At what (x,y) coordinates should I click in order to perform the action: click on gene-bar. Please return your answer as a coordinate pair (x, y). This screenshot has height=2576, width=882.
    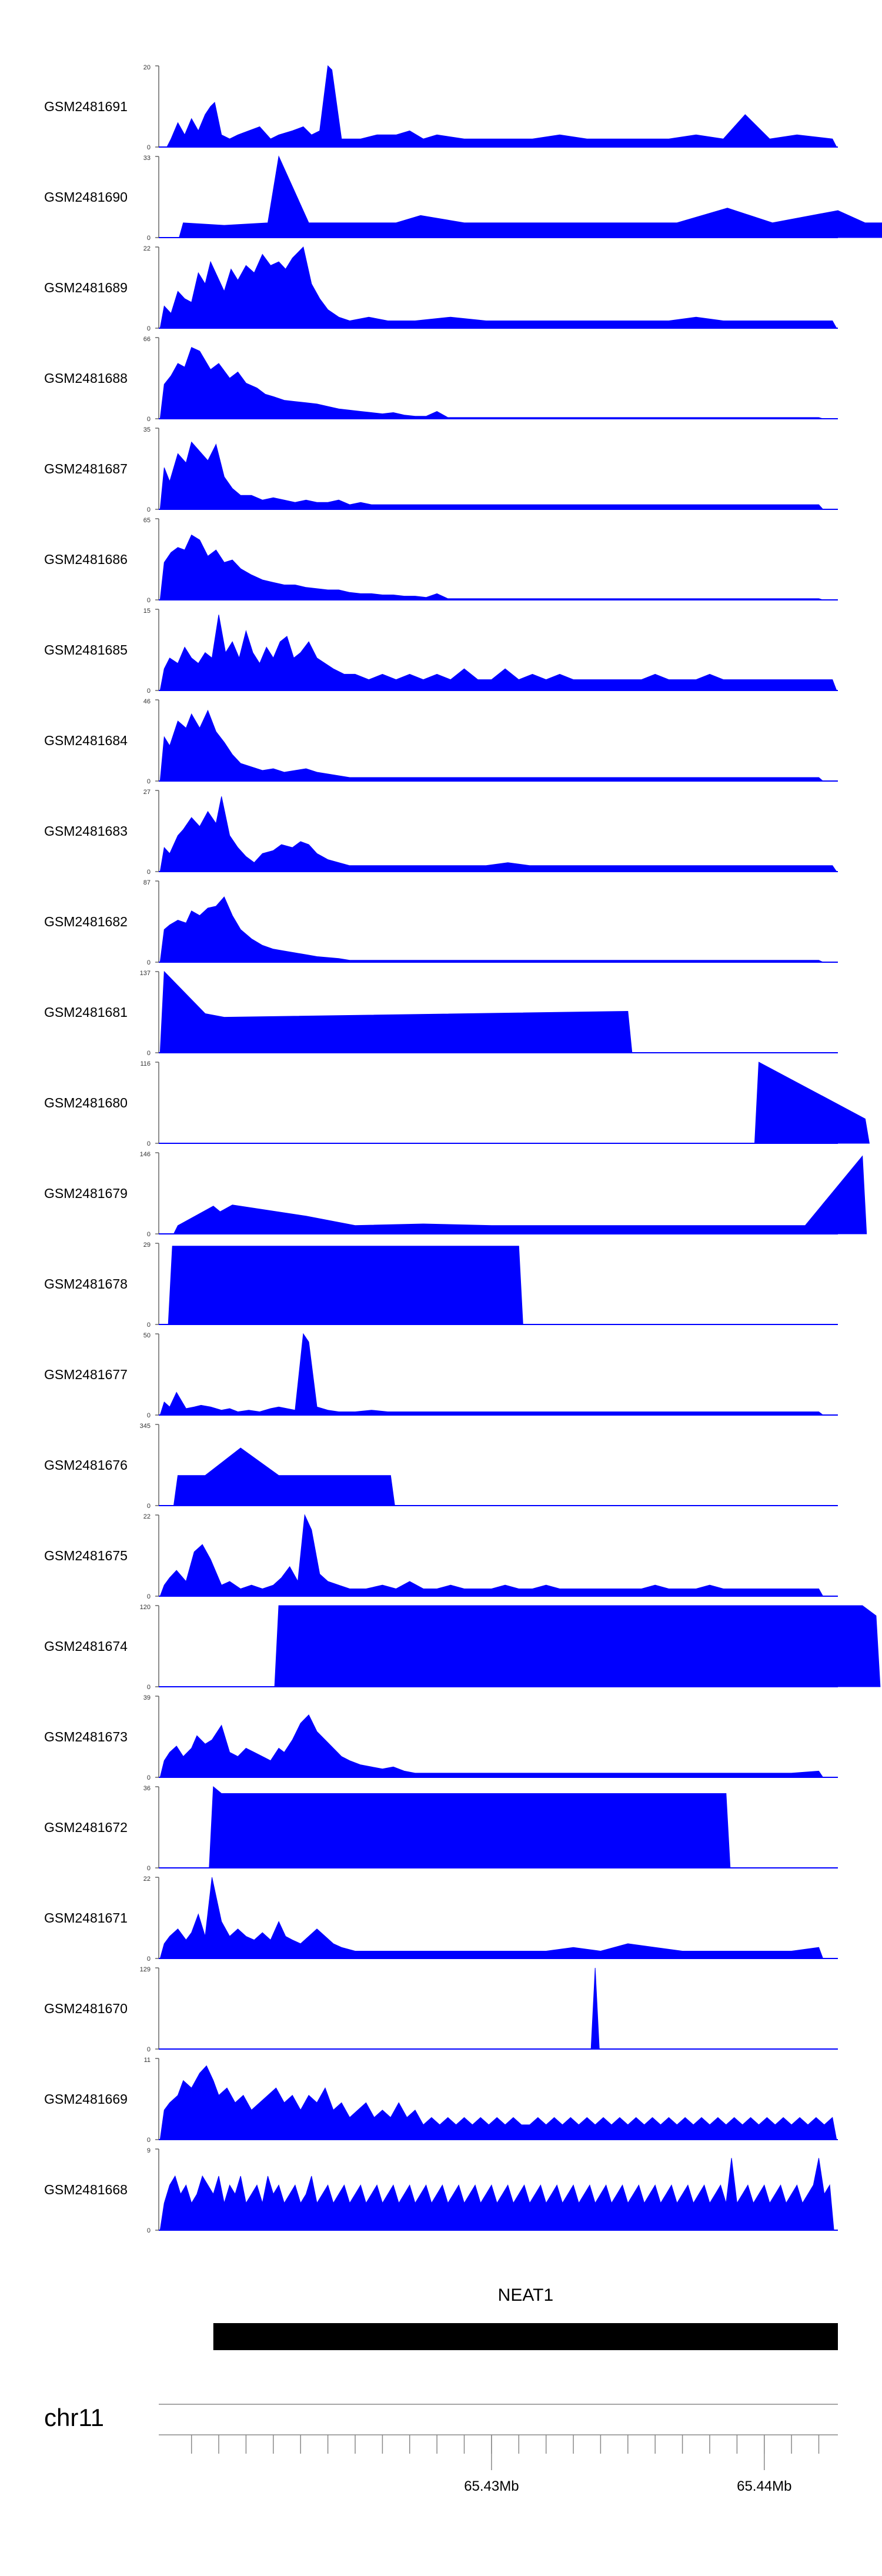
    Looking at the image, I should click on (525, 2336).